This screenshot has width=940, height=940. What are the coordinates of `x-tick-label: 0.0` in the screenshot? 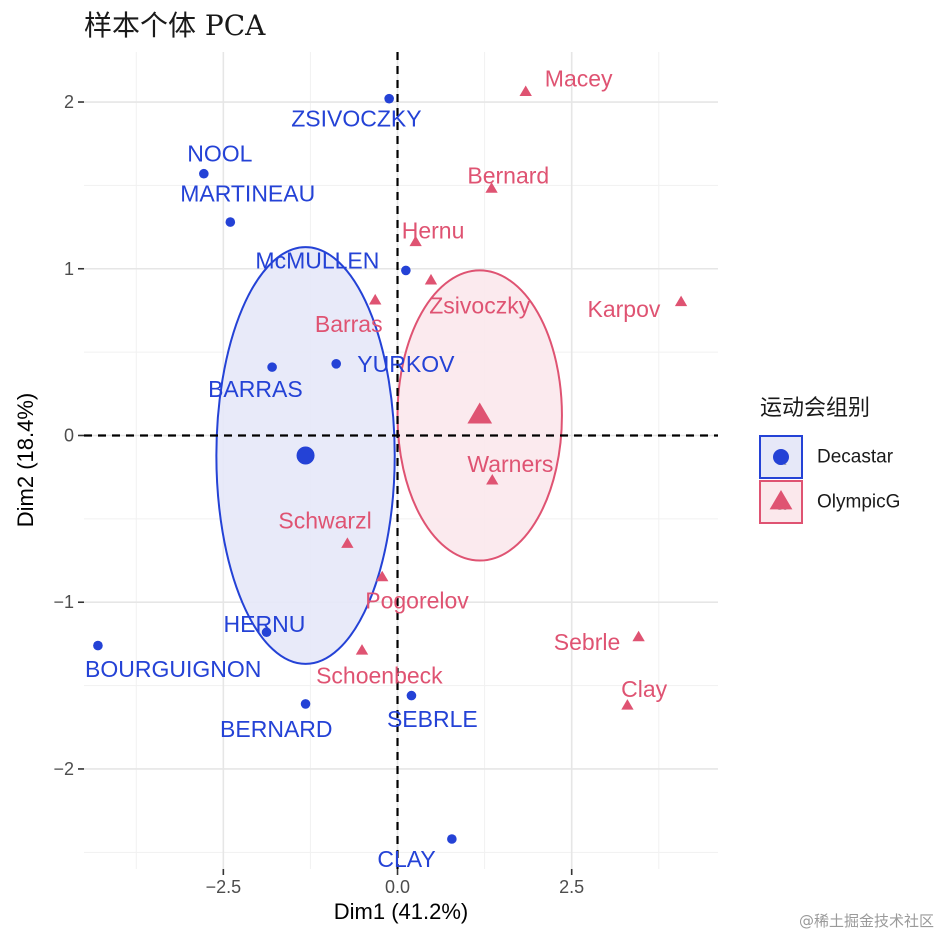 It's located at (397, 887).